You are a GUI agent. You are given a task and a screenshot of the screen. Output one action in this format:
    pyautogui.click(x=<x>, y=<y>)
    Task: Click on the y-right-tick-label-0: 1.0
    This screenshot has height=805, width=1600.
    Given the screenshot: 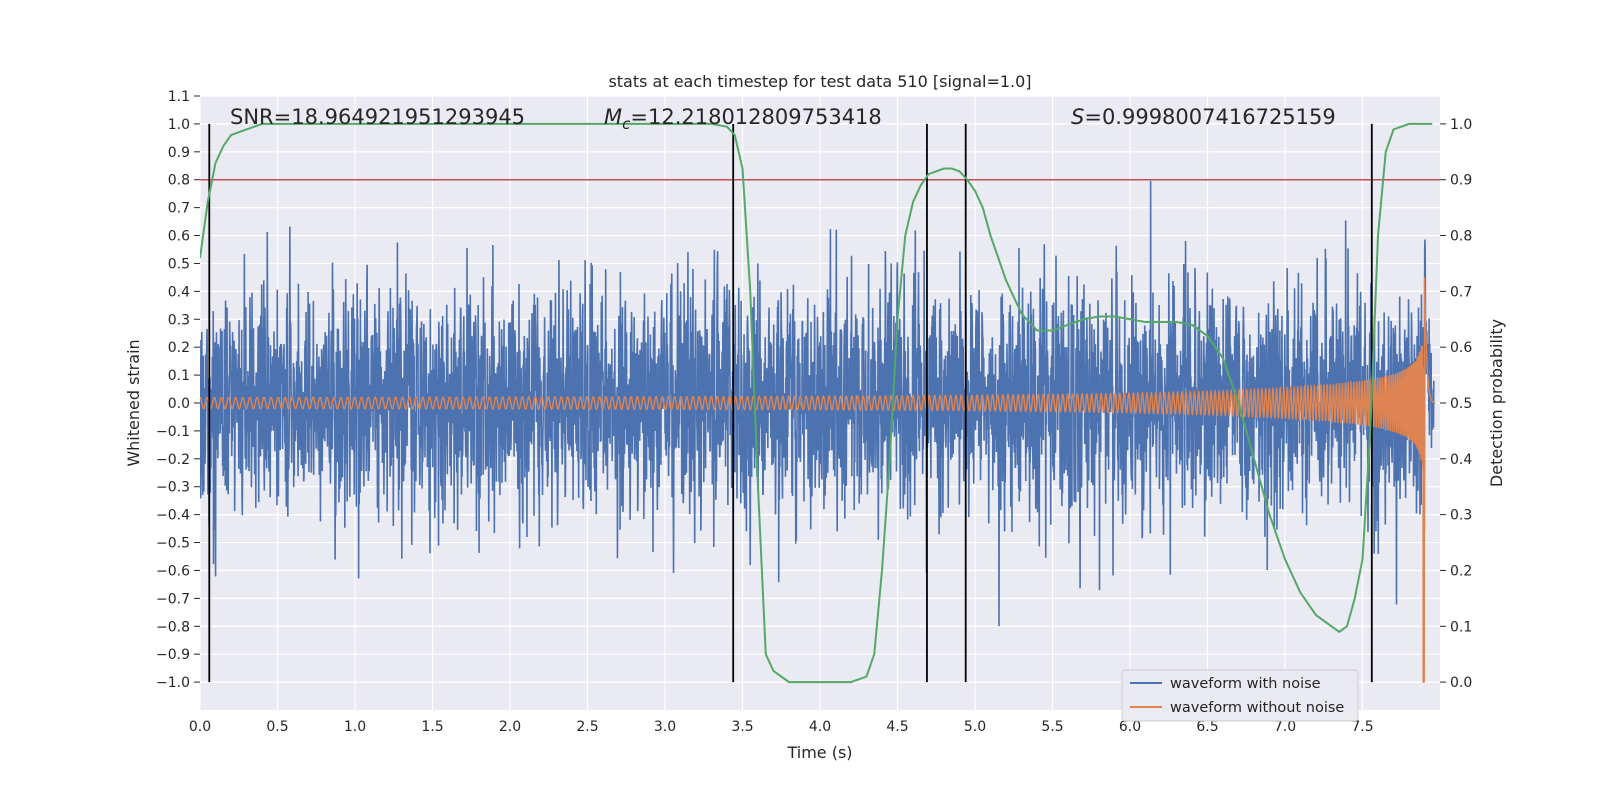 What is the action you would take?
    pyautogui.click(x=1461, y=125)
    